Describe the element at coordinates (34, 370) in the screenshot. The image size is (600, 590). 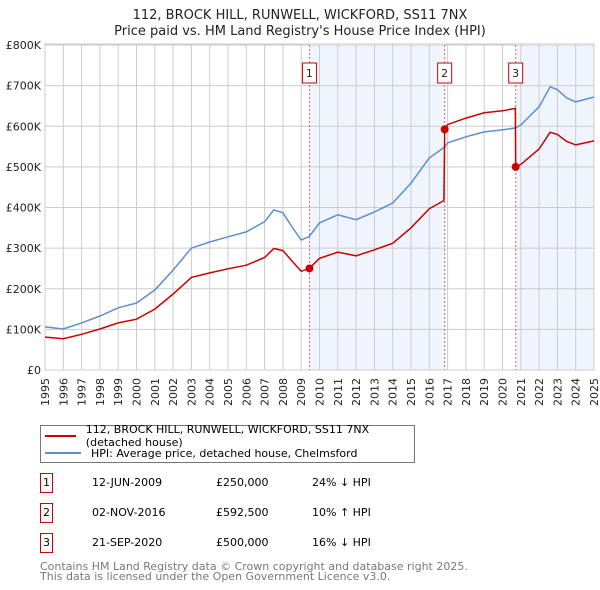
I see `y-tick-label: £0` at that location.